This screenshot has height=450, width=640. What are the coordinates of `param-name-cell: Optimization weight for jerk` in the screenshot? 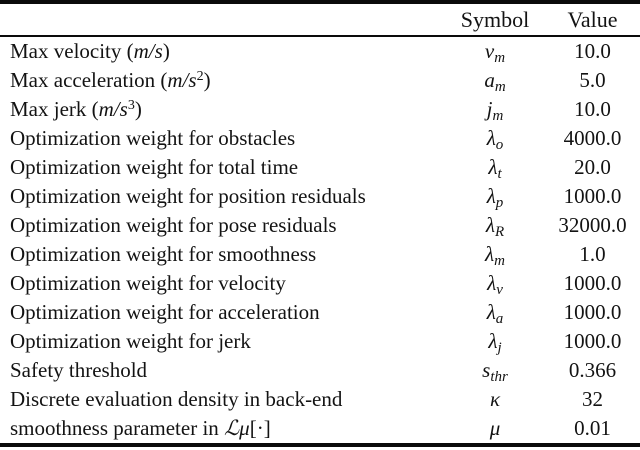 It's located at (130, 341).